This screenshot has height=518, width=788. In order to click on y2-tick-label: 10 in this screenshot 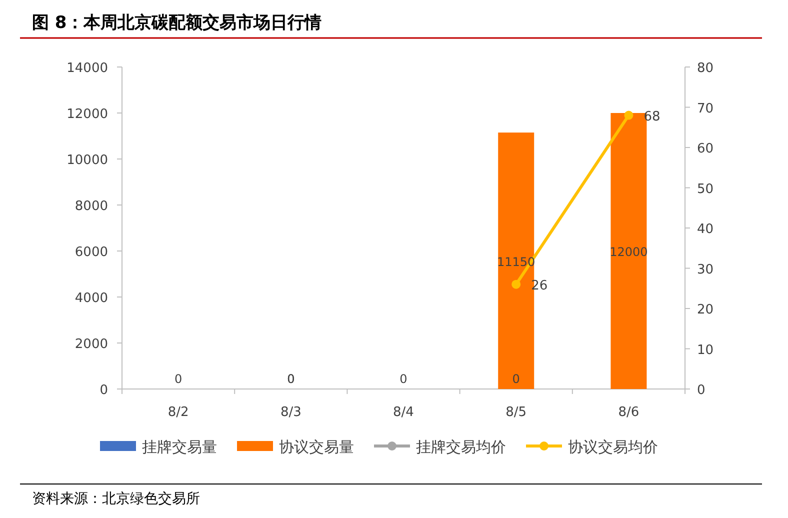, I will do `click(705, 350)`.